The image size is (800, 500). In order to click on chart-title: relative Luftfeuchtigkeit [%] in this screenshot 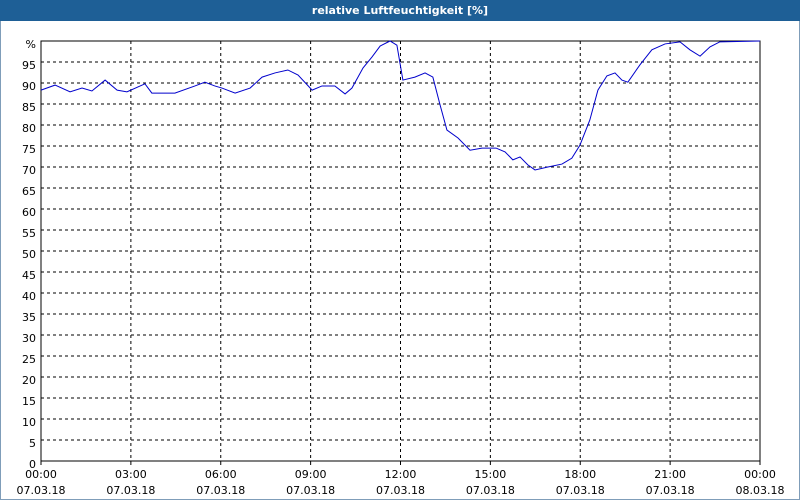, I will do `click(400, 10)`.